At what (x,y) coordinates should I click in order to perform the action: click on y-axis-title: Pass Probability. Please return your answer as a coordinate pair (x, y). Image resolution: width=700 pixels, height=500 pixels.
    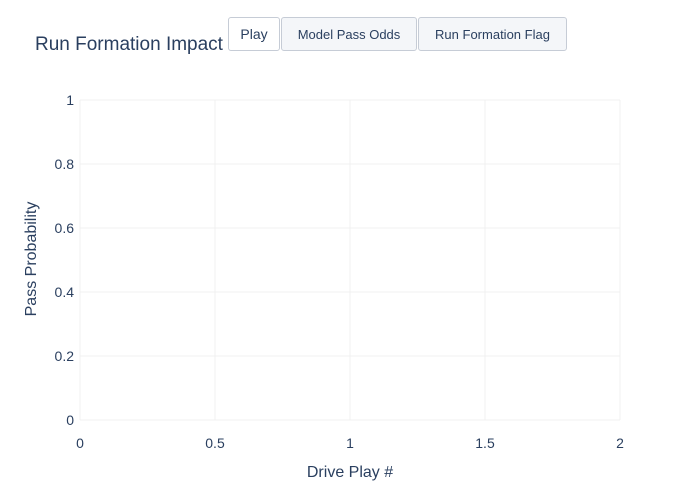
    Looking at the image, I should click on (31, 259).